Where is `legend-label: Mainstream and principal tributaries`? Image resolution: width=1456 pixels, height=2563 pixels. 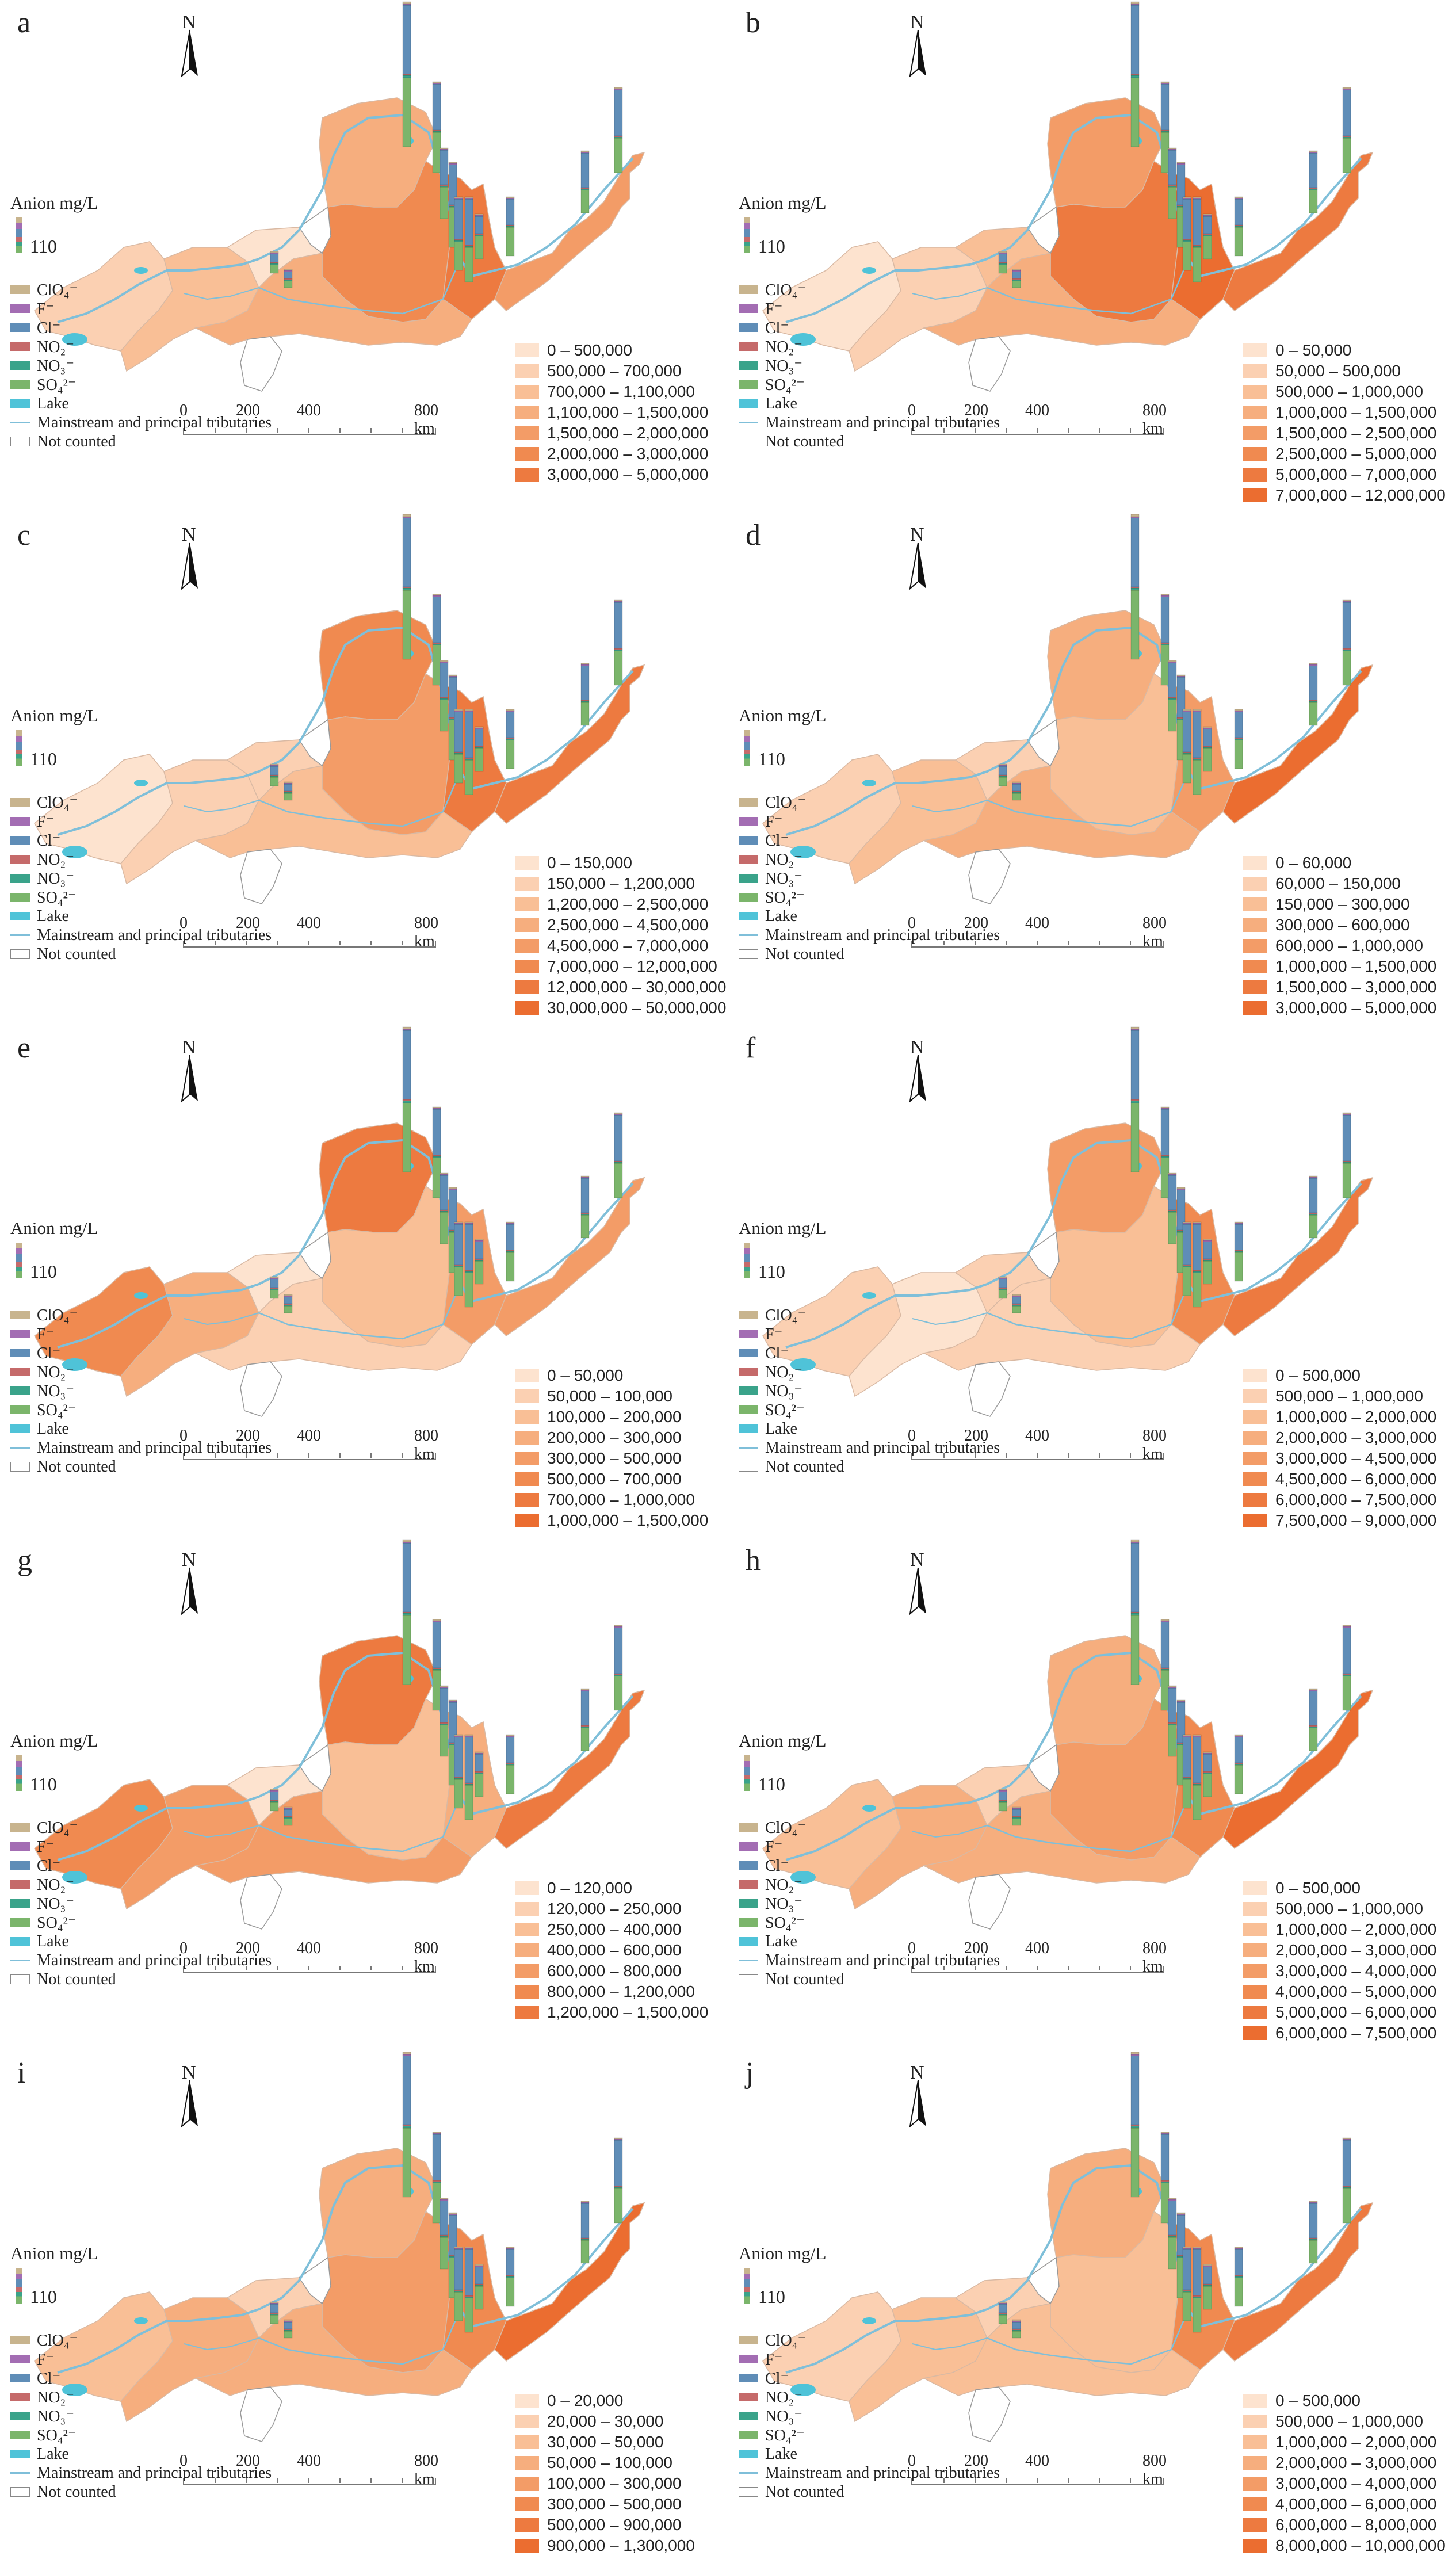 legend-label: Mainstream and principal tributaries is located at coordinates (154, 1960).